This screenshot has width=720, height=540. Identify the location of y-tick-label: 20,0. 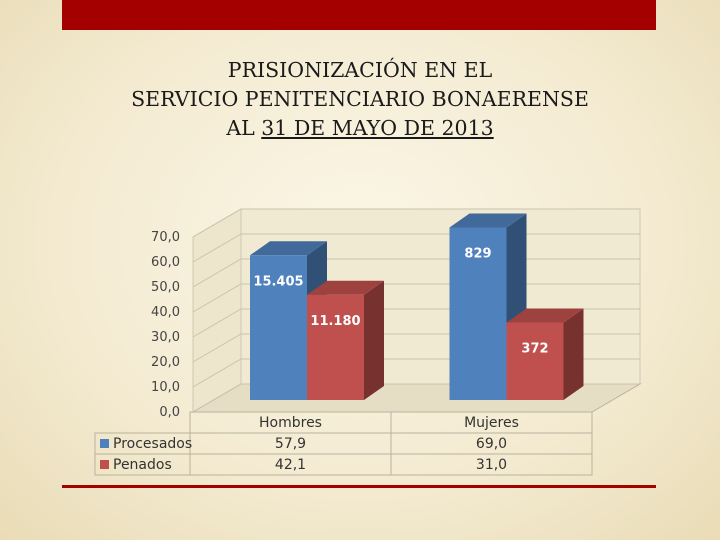
(165, 362).